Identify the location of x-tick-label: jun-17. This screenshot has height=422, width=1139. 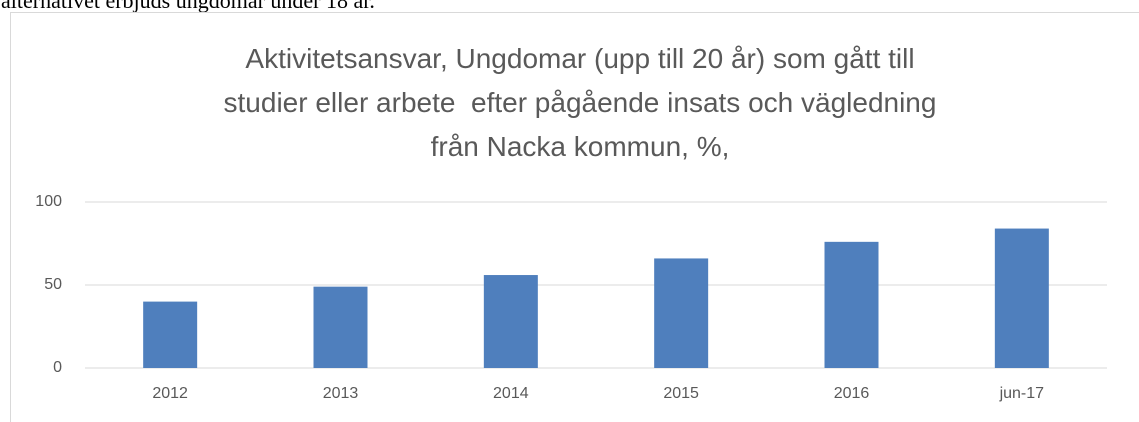
(1022, 393).